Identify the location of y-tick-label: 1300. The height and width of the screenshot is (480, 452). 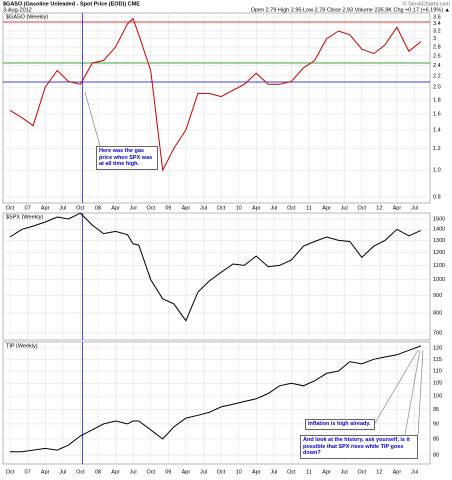
(439, 241).